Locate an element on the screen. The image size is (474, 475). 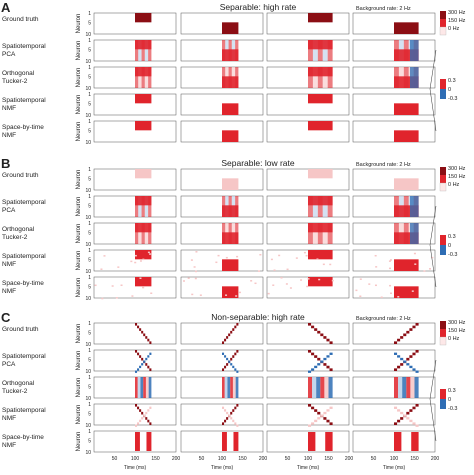
loading-colorbar: 0.3 0 -0.3 is located at coordinates (443, 90).